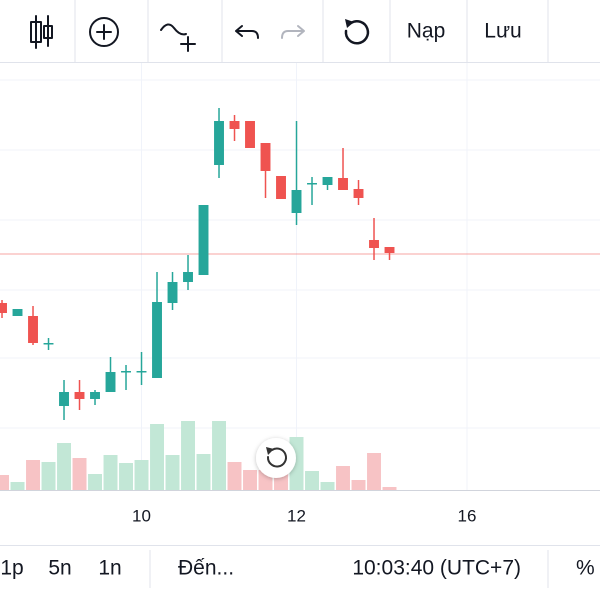  I want to click on candle-type-button, so click(41, 32).